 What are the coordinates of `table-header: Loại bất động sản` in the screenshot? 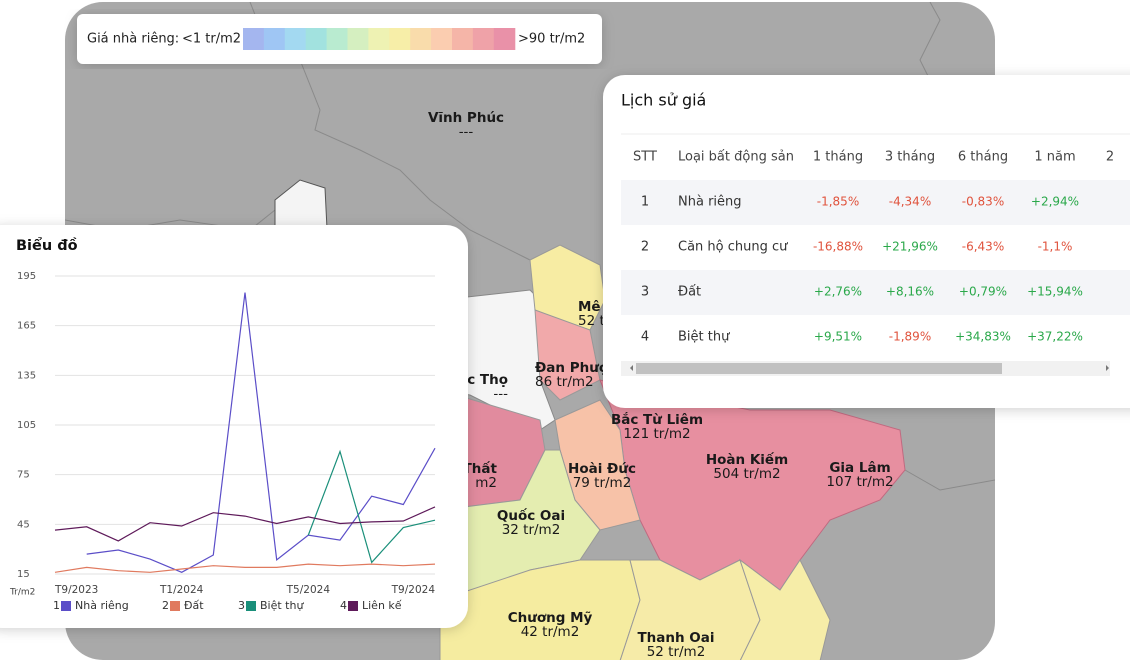 It's located at (736, 157).